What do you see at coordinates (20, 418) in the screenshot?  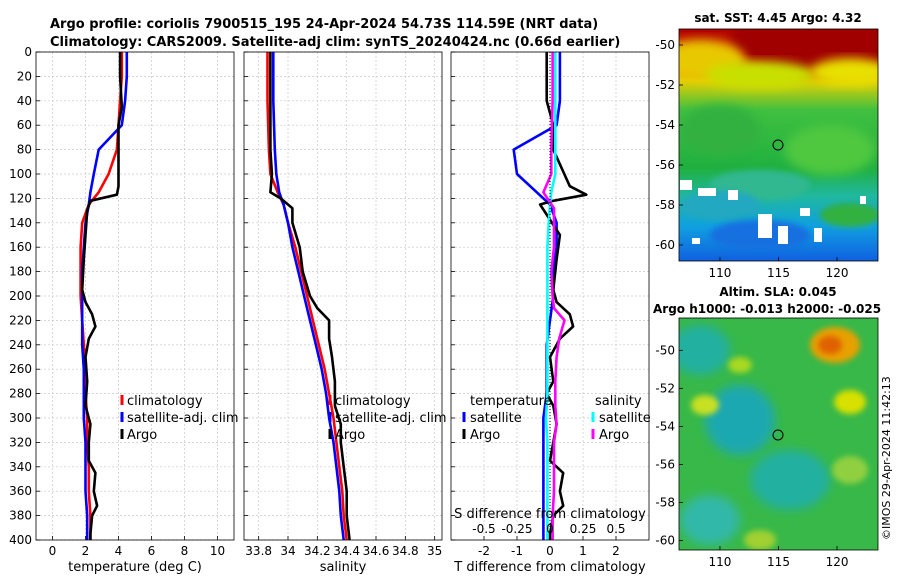 I see `y-tick-label: 300` at bounding box center [20, 418].